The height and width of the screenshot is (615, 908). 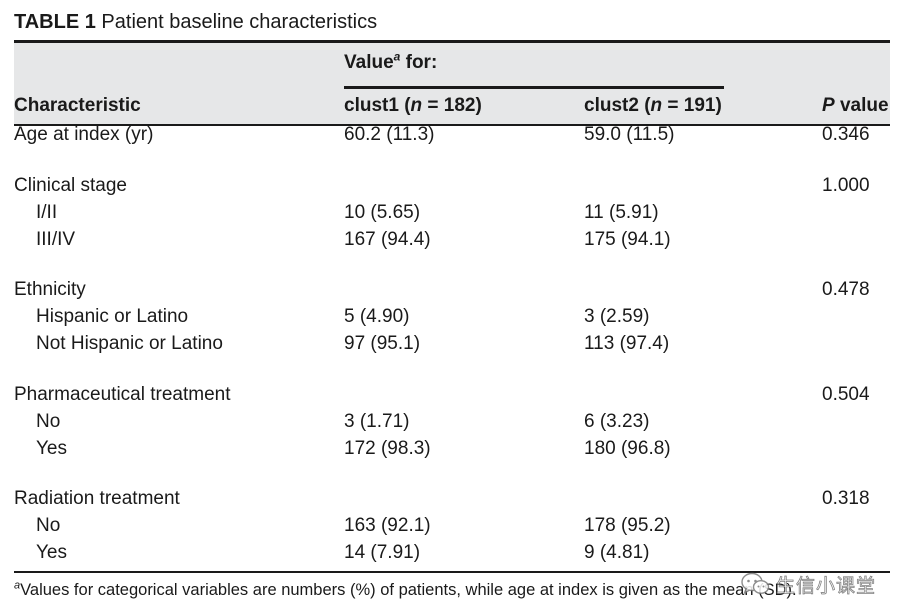 What do you see at coordinates (369, 62) in the screenshot?
I see `value-for-label: Value` at bounding box center [369, 62].